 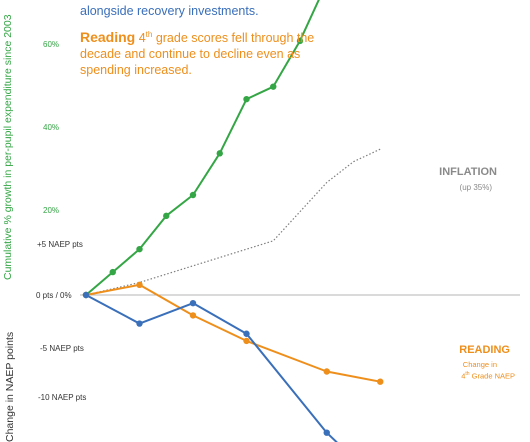 I want to click on y-tick-40: 40%, so click(x=51, y=127).